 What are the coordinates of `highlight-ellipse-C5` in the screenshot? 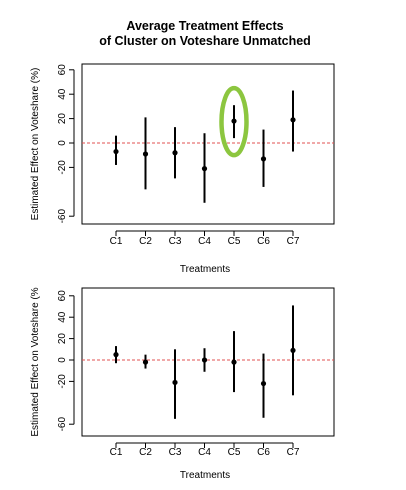 It's located at (234, 121).